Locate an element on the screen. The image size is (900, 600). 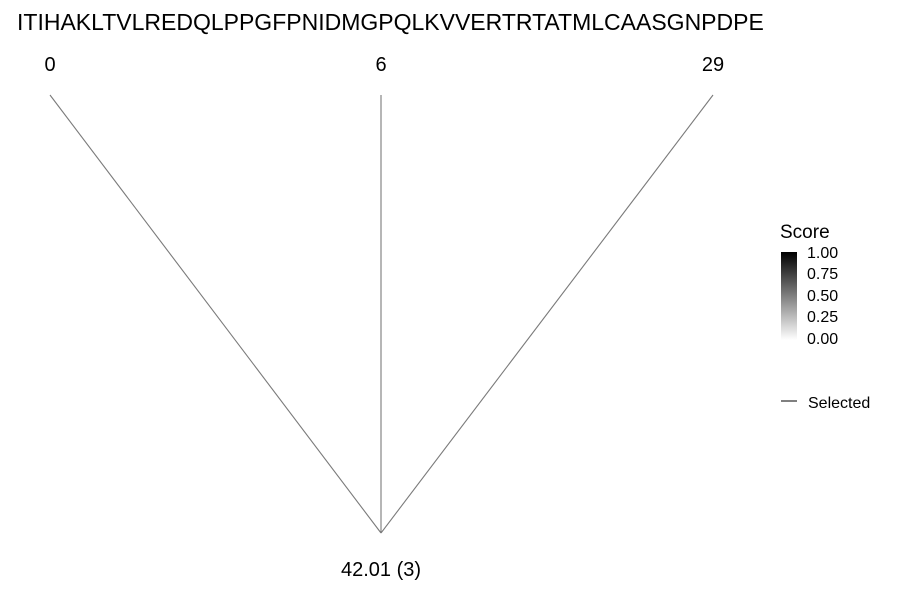
score-tick: 0.50 is located at coordinates (822, 296).